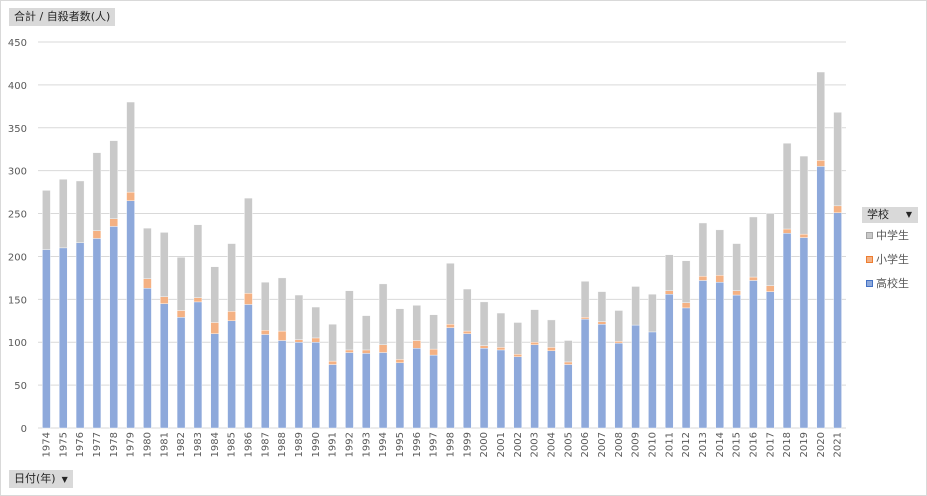  What do you see at coordinates (248, 444) in the screenshot?
I see `x-tick-label: 1986` at bounding box center [248, 444].